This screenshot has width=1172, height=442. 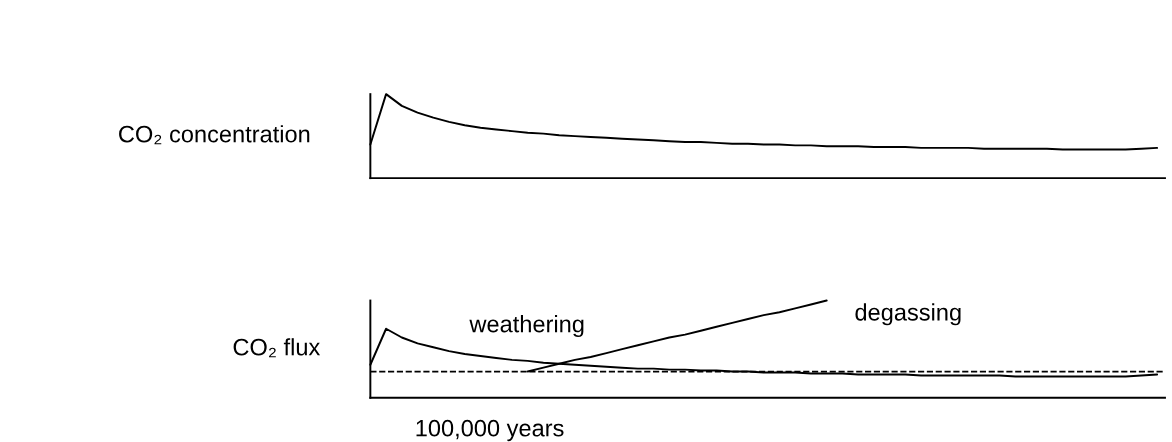 What do you see at coordinates (526, 326) in the screenshot?
I see `series-label: weathering` at bounding box center [526, 326].